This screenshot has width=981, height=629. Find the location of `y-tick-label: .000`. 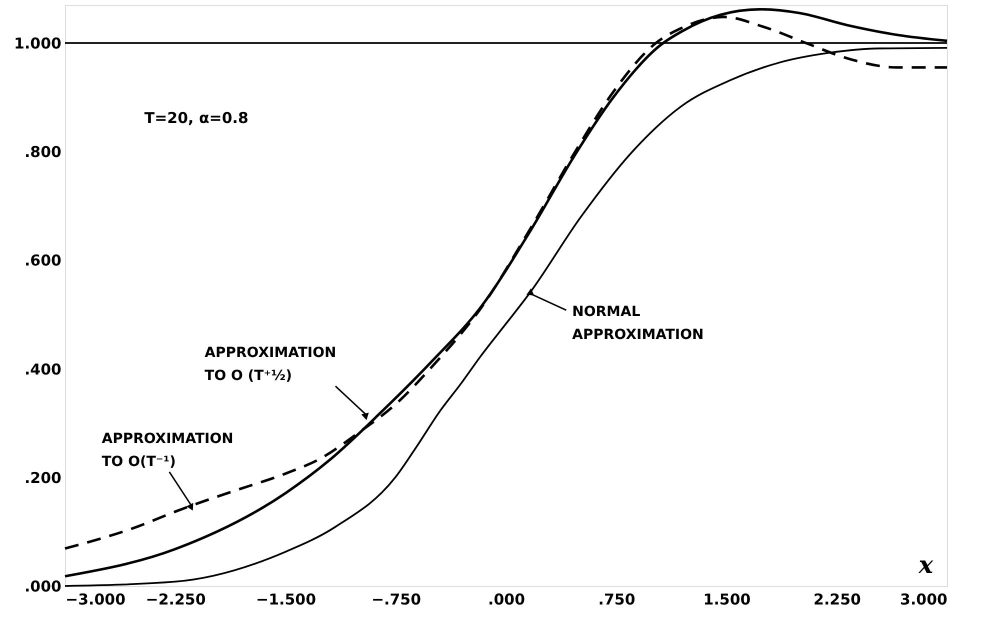

y-tick-label: .000 is located at coordinates (43, 587).